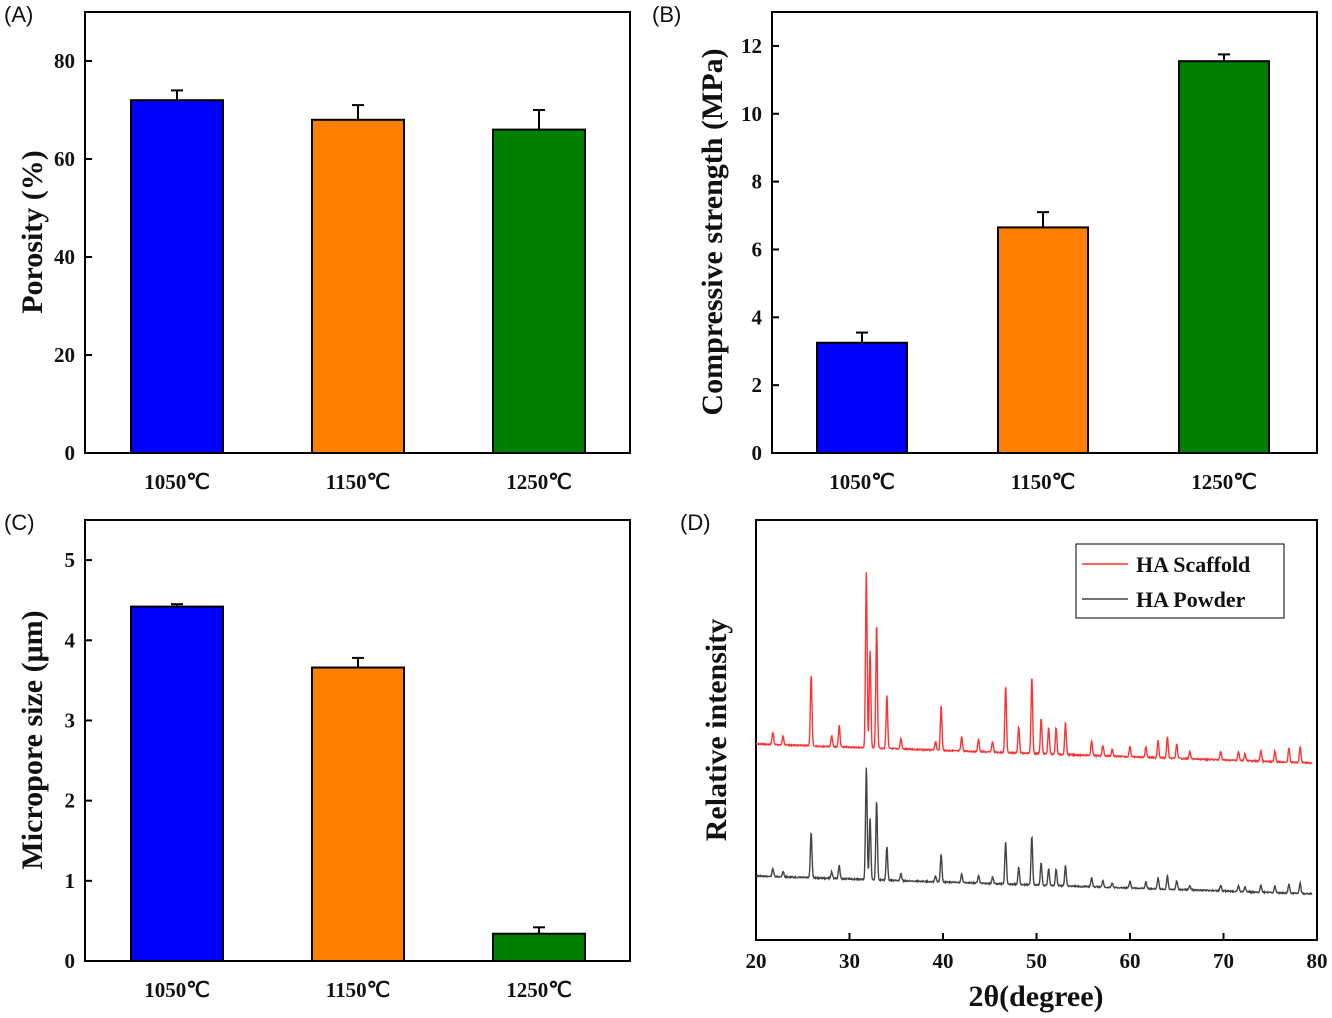 The height and width of the screenshot is (1018, 1332). I want to click on ytick-label: 8, so click(757, 182).